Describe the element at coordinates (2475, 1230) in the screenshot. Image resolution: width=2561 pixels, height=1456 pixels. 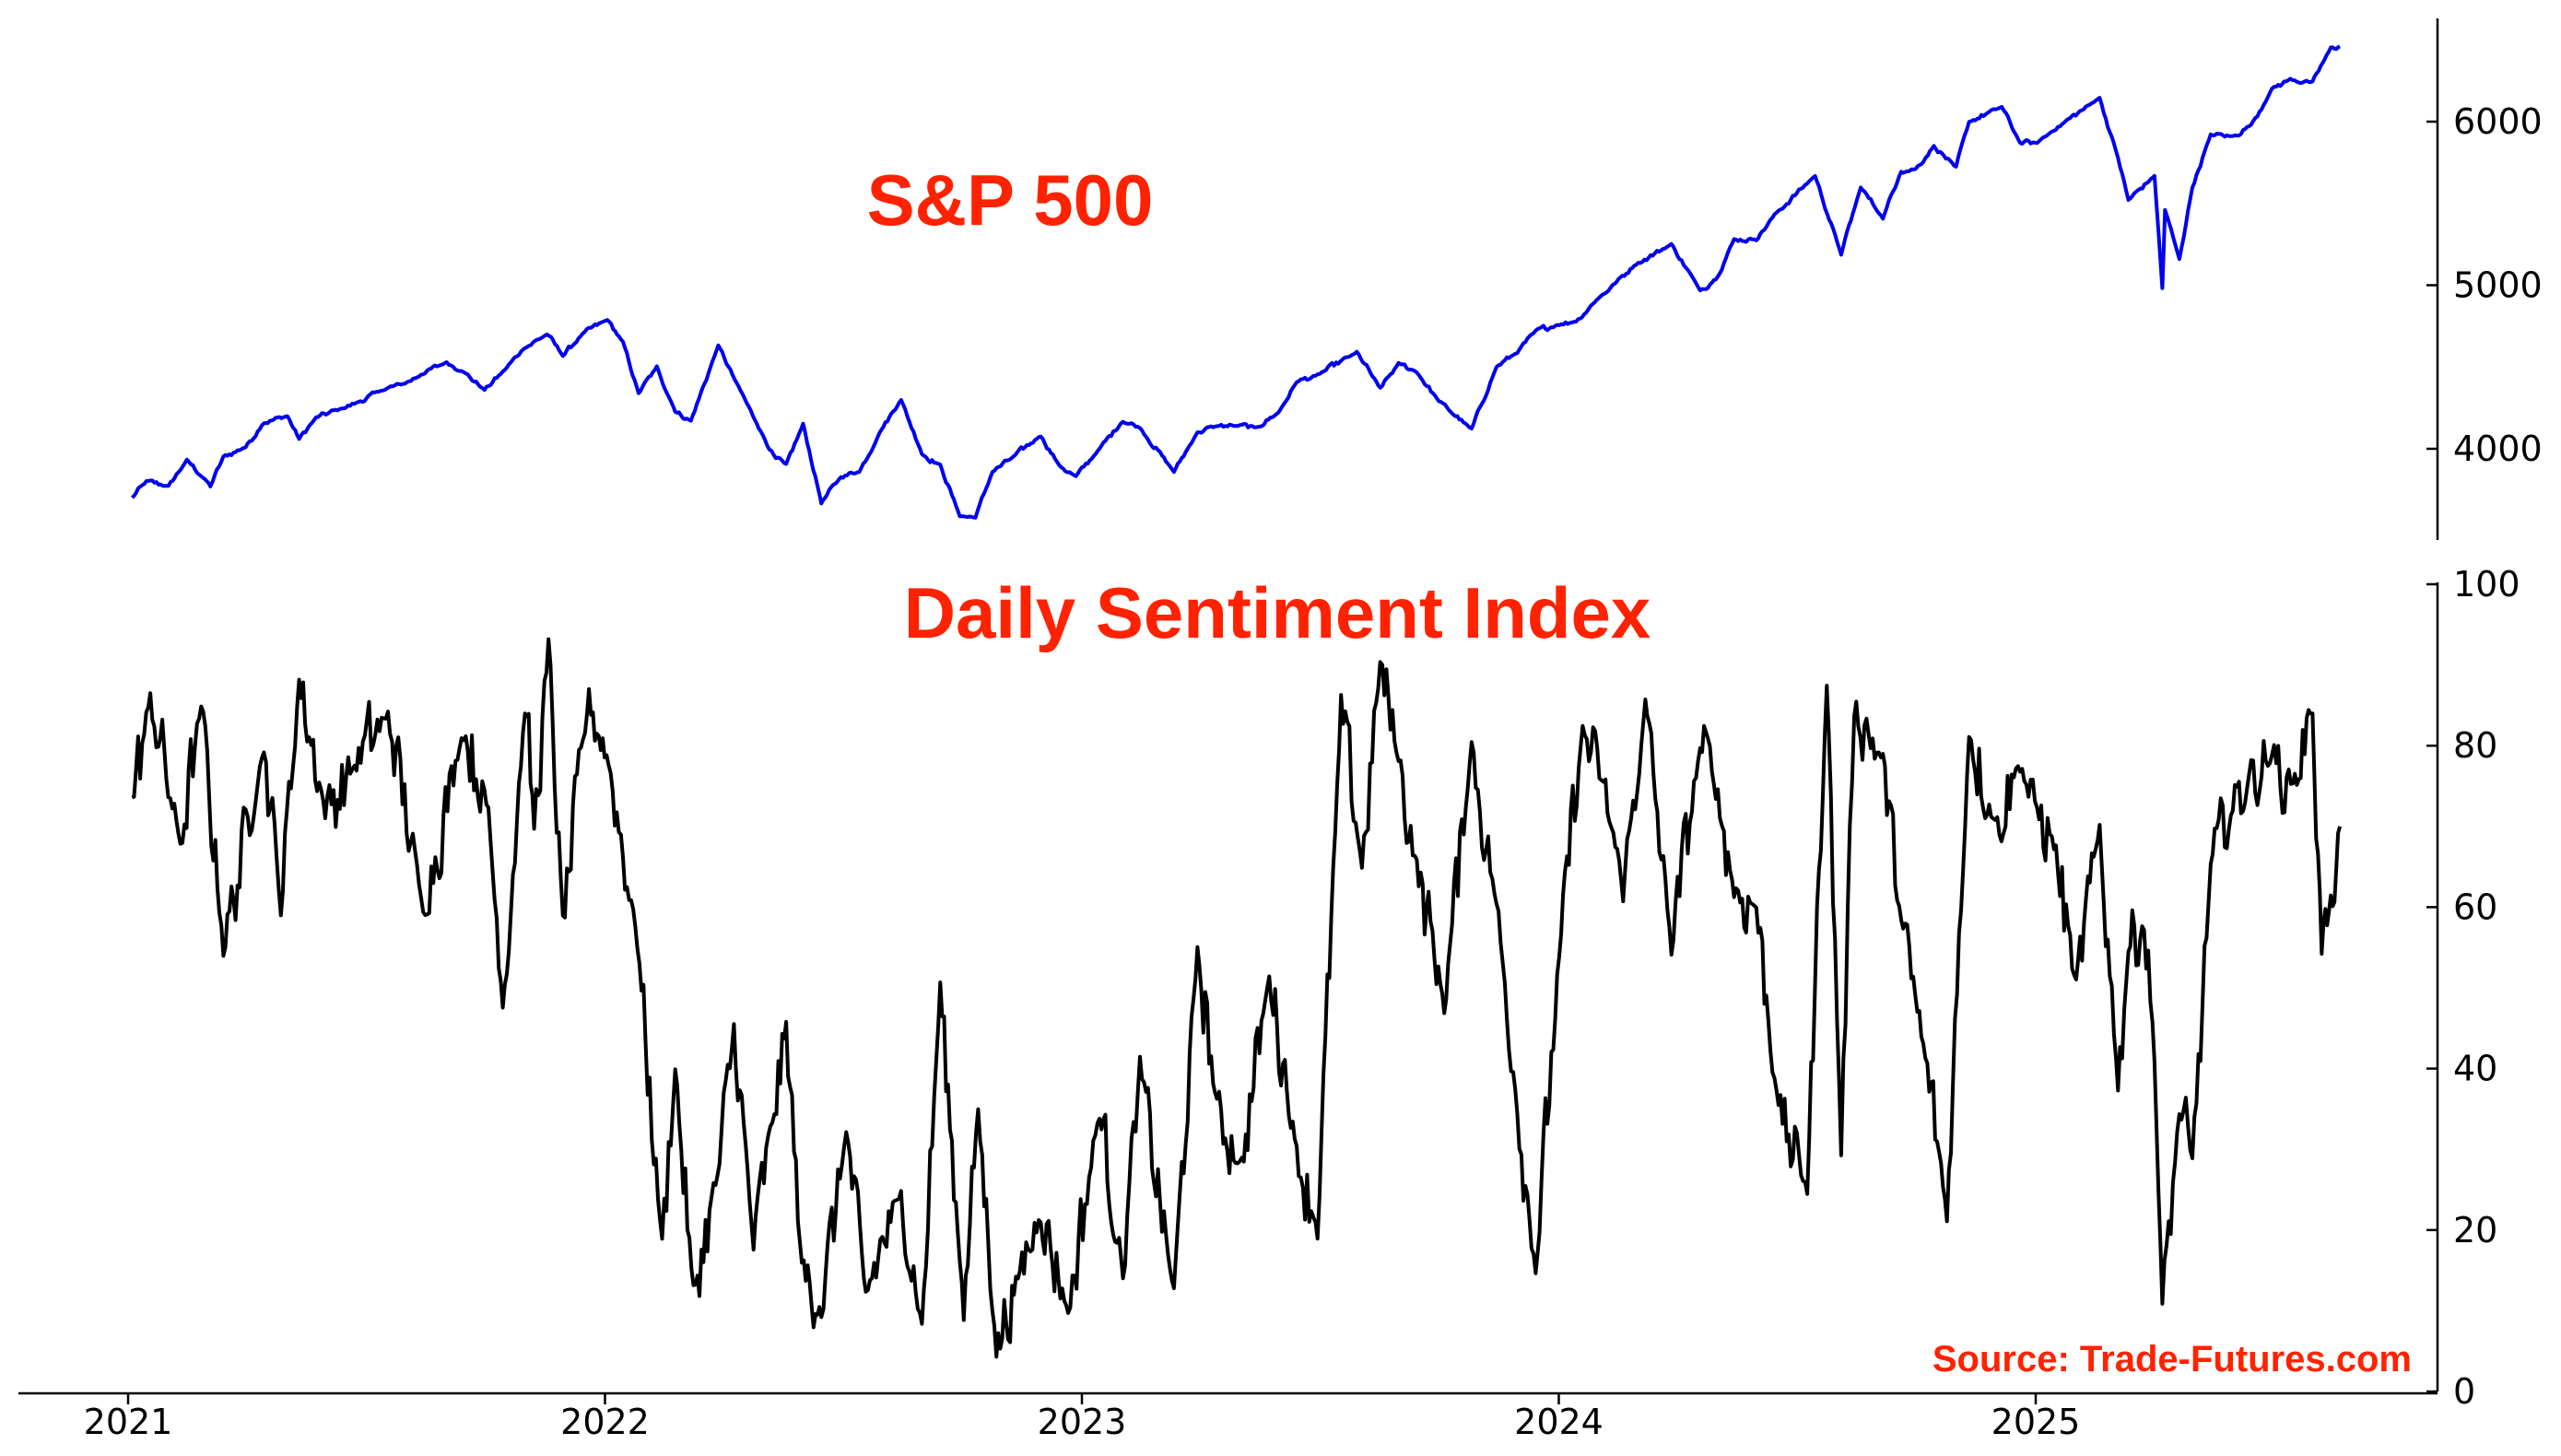
I see `dsi-y-tick-label: 20` at that location.